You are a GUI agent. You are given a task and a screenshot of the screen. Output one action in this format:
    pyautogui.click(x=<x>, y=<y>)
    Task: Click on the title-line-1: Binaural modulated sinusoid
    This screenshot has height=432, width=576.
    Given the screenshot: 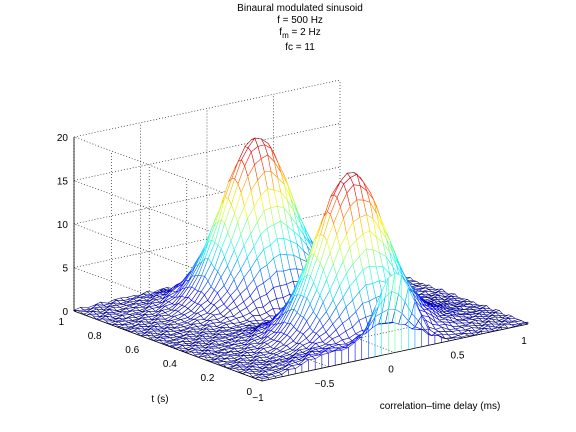 What is the action you would take?
    pyautogui.click(x=300, y=8)
    